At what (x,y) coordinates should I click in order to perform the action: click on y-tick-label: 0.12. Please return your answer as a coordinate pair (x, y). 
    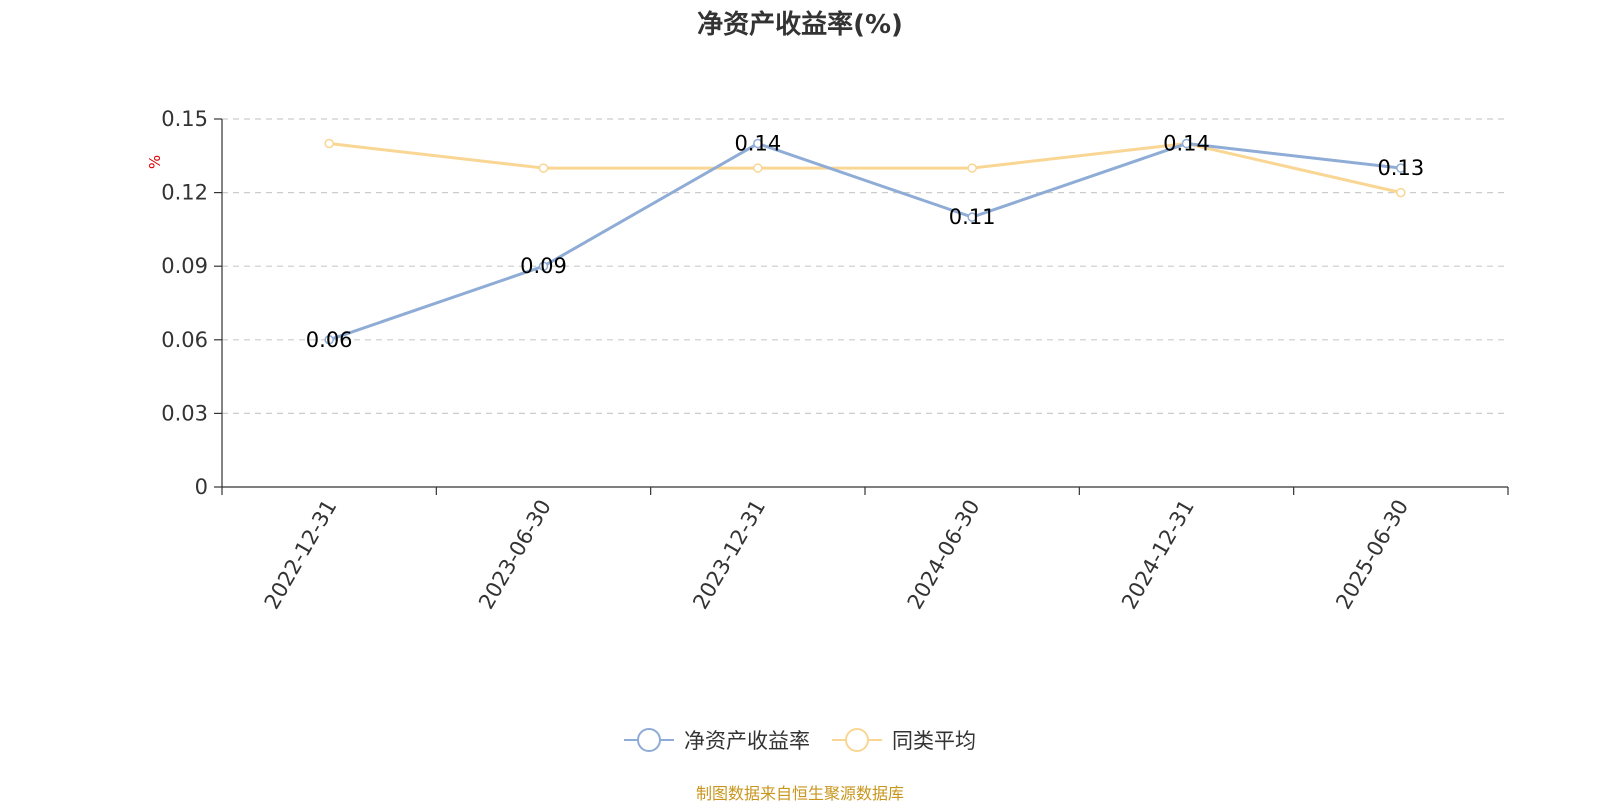
    Looking at the image, I should click on (184, 193).